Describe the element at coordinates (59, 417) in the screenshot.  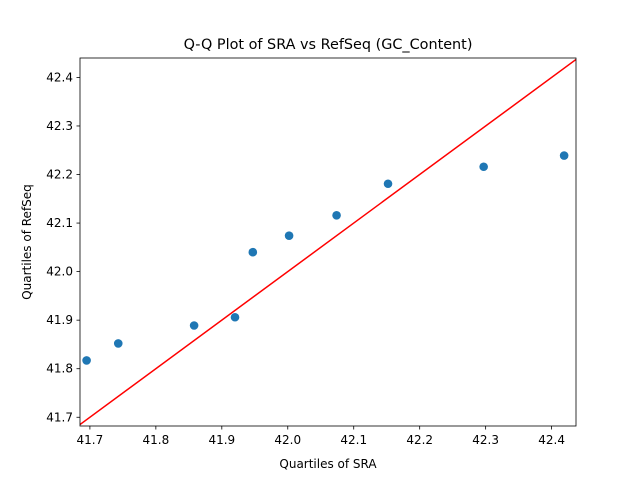
I see `y-tick-label: 41.7` at that location.